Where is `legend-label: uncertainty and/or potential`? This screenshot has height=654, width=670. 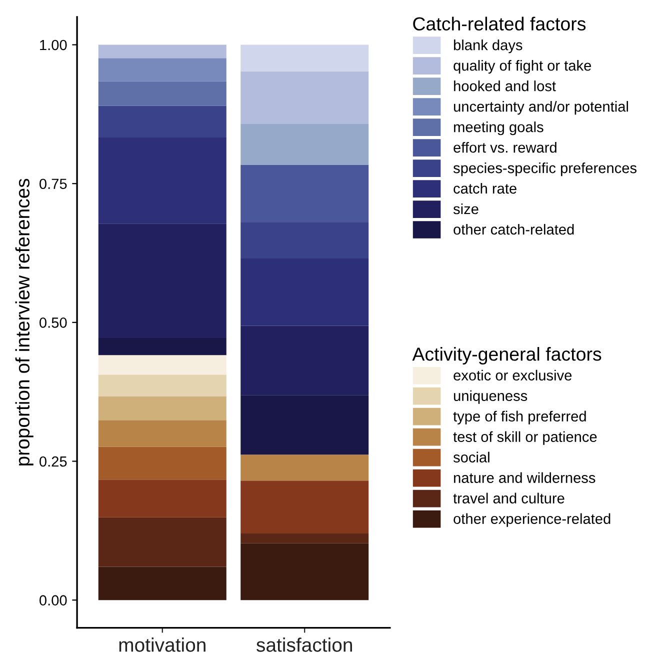 legend-label: uncertainty and/or potential is located at coordinates (541, 108).